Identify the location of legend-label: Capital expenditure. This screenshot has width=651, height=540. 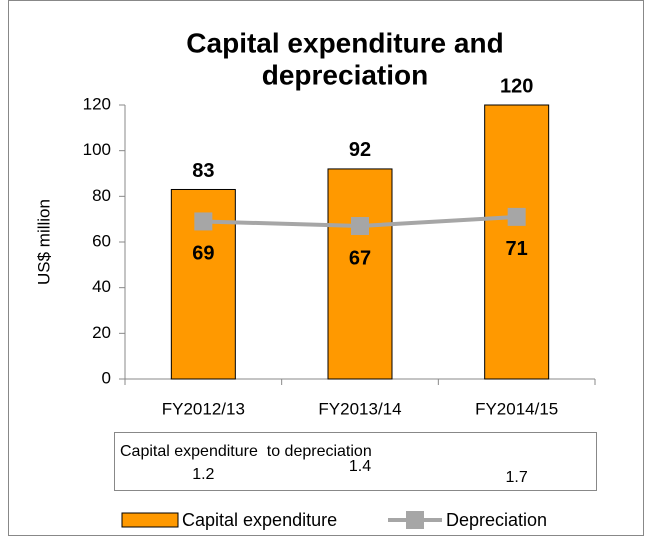
(259, 520).